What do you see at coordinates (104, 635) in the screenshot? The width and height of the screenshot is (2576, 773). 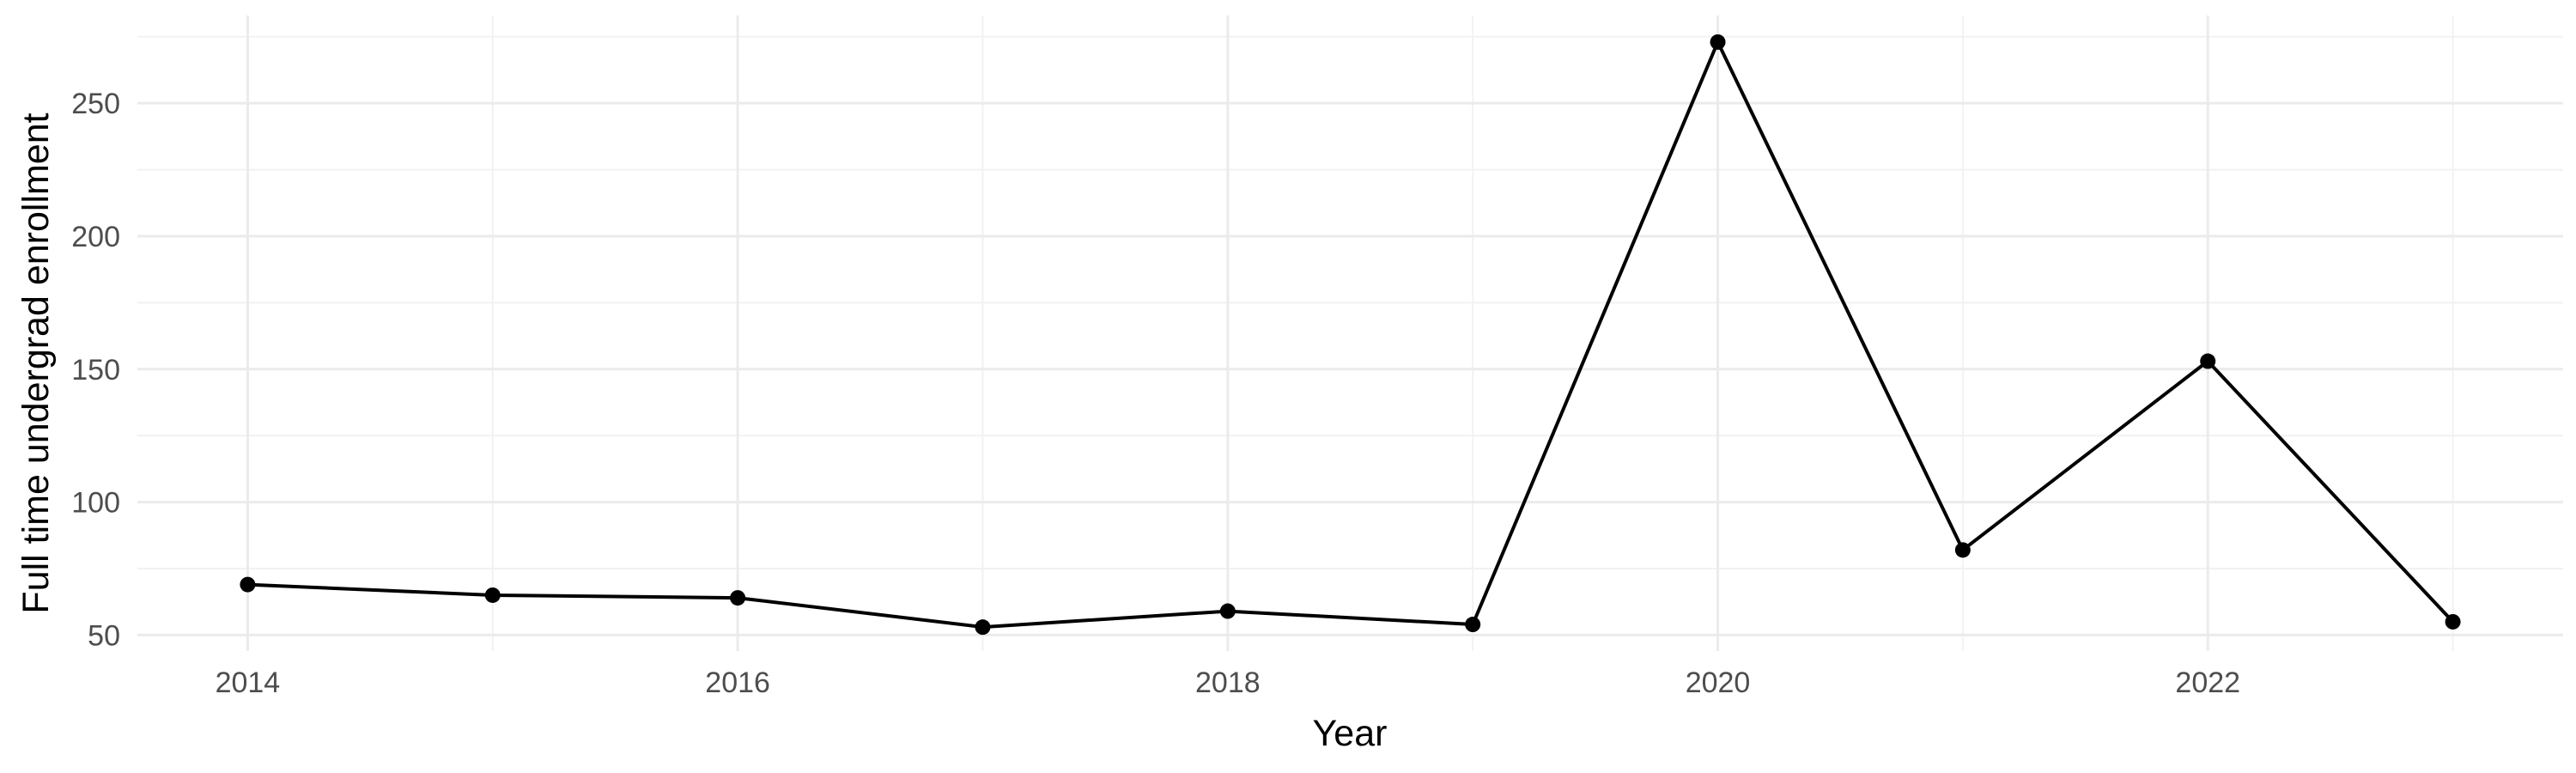 I see `y-tick-label: 50` at bounding box center [104, 635].